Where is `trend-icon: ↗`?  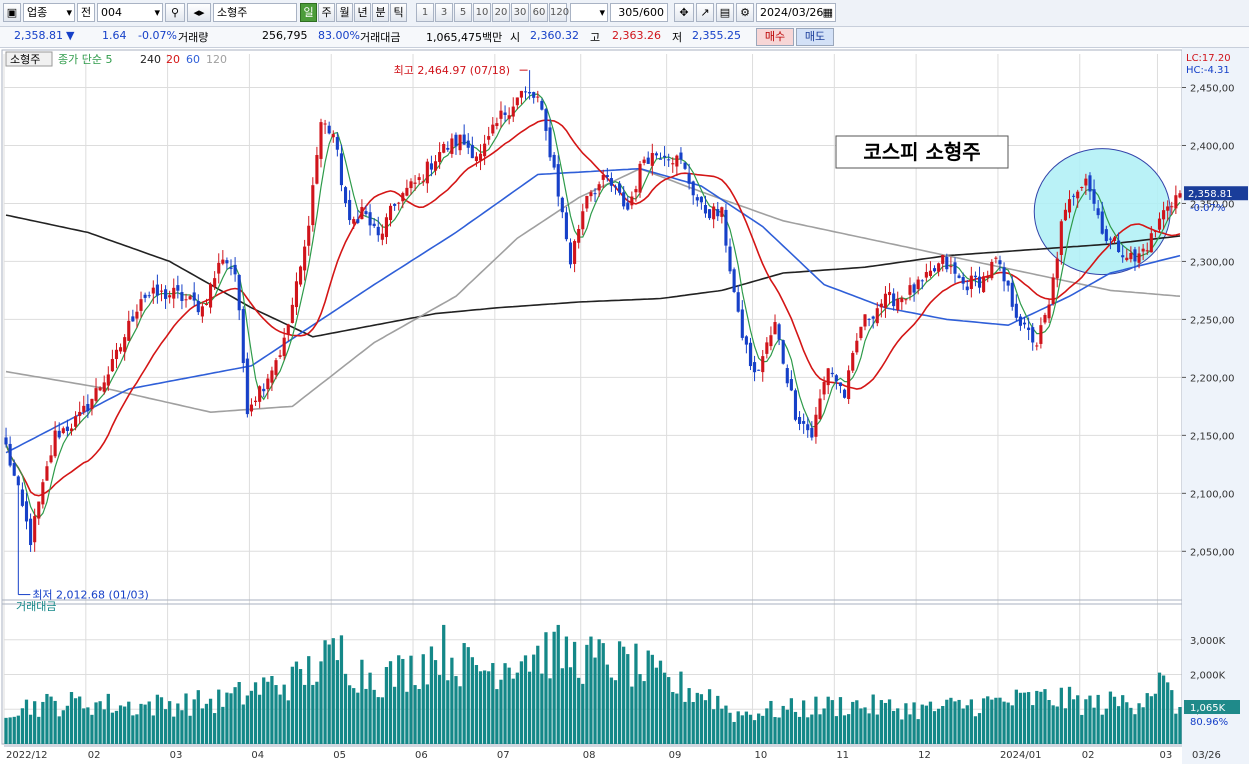
trend-icon: ↗ is located at coordinates (705, 12).